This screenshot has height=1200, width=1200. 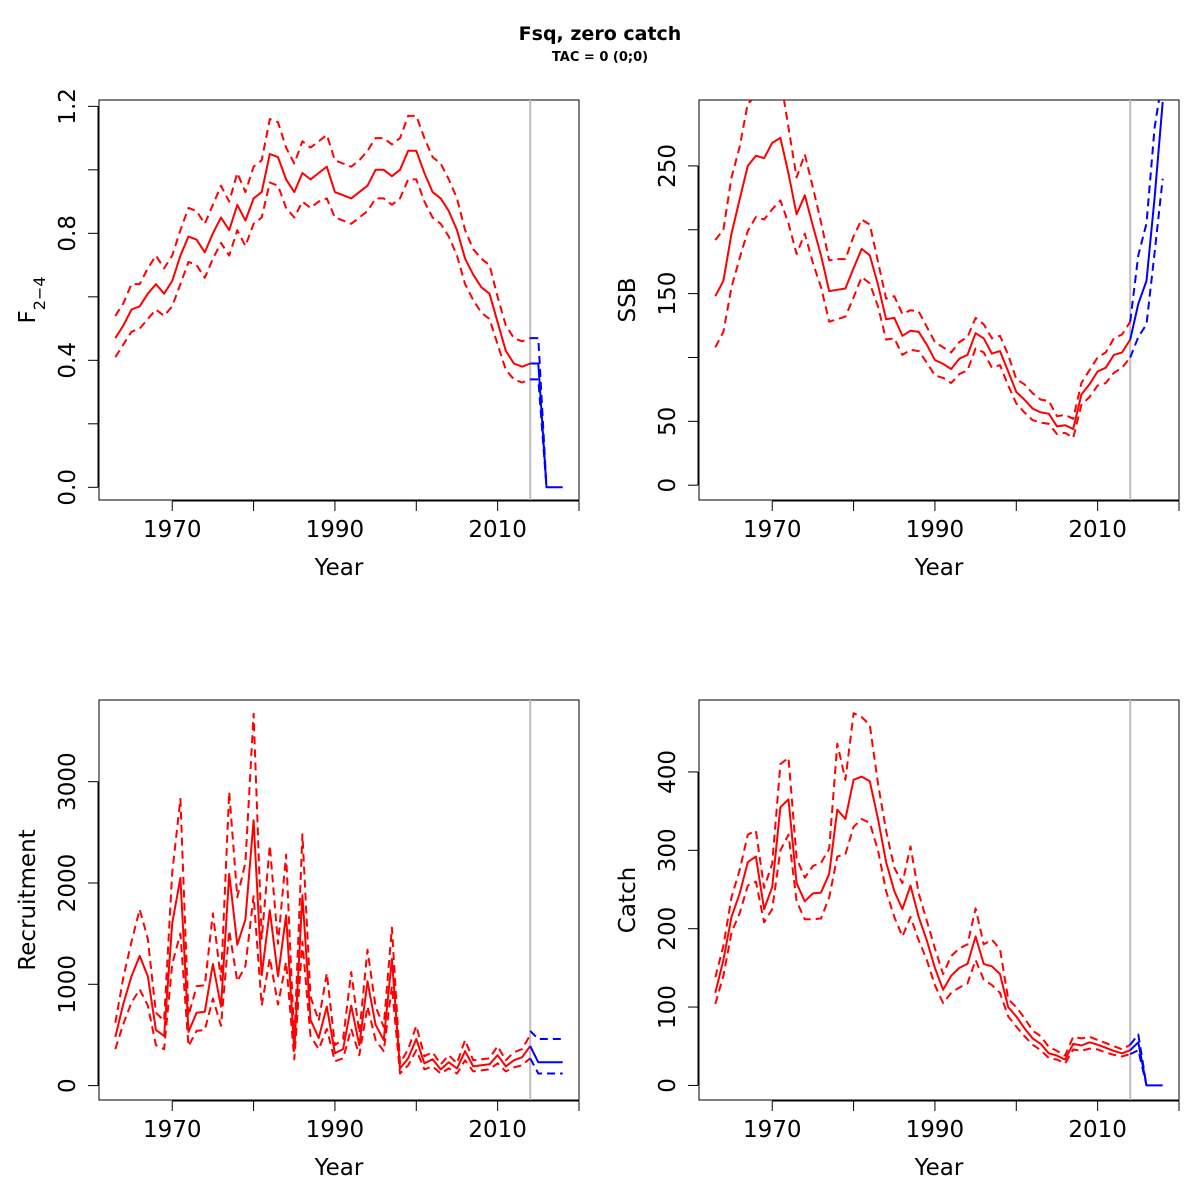 What do you see at coordinates (935, 1130) in the screenshot?
I see `catch-x-tick-label: 1990` at bounding box center [935, 1130].